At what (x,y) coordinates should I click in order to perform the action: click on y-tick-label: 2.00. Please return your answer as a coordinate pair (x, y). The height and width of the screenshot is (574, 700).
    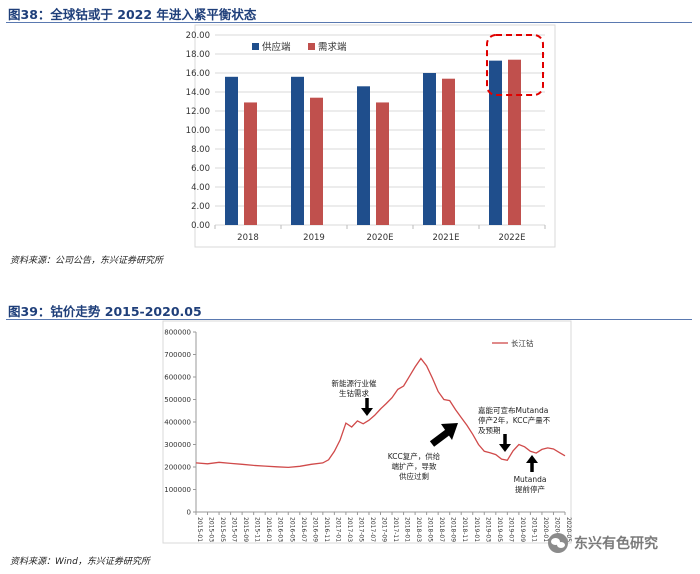
    Looking at the image, I should click on (200, 207).